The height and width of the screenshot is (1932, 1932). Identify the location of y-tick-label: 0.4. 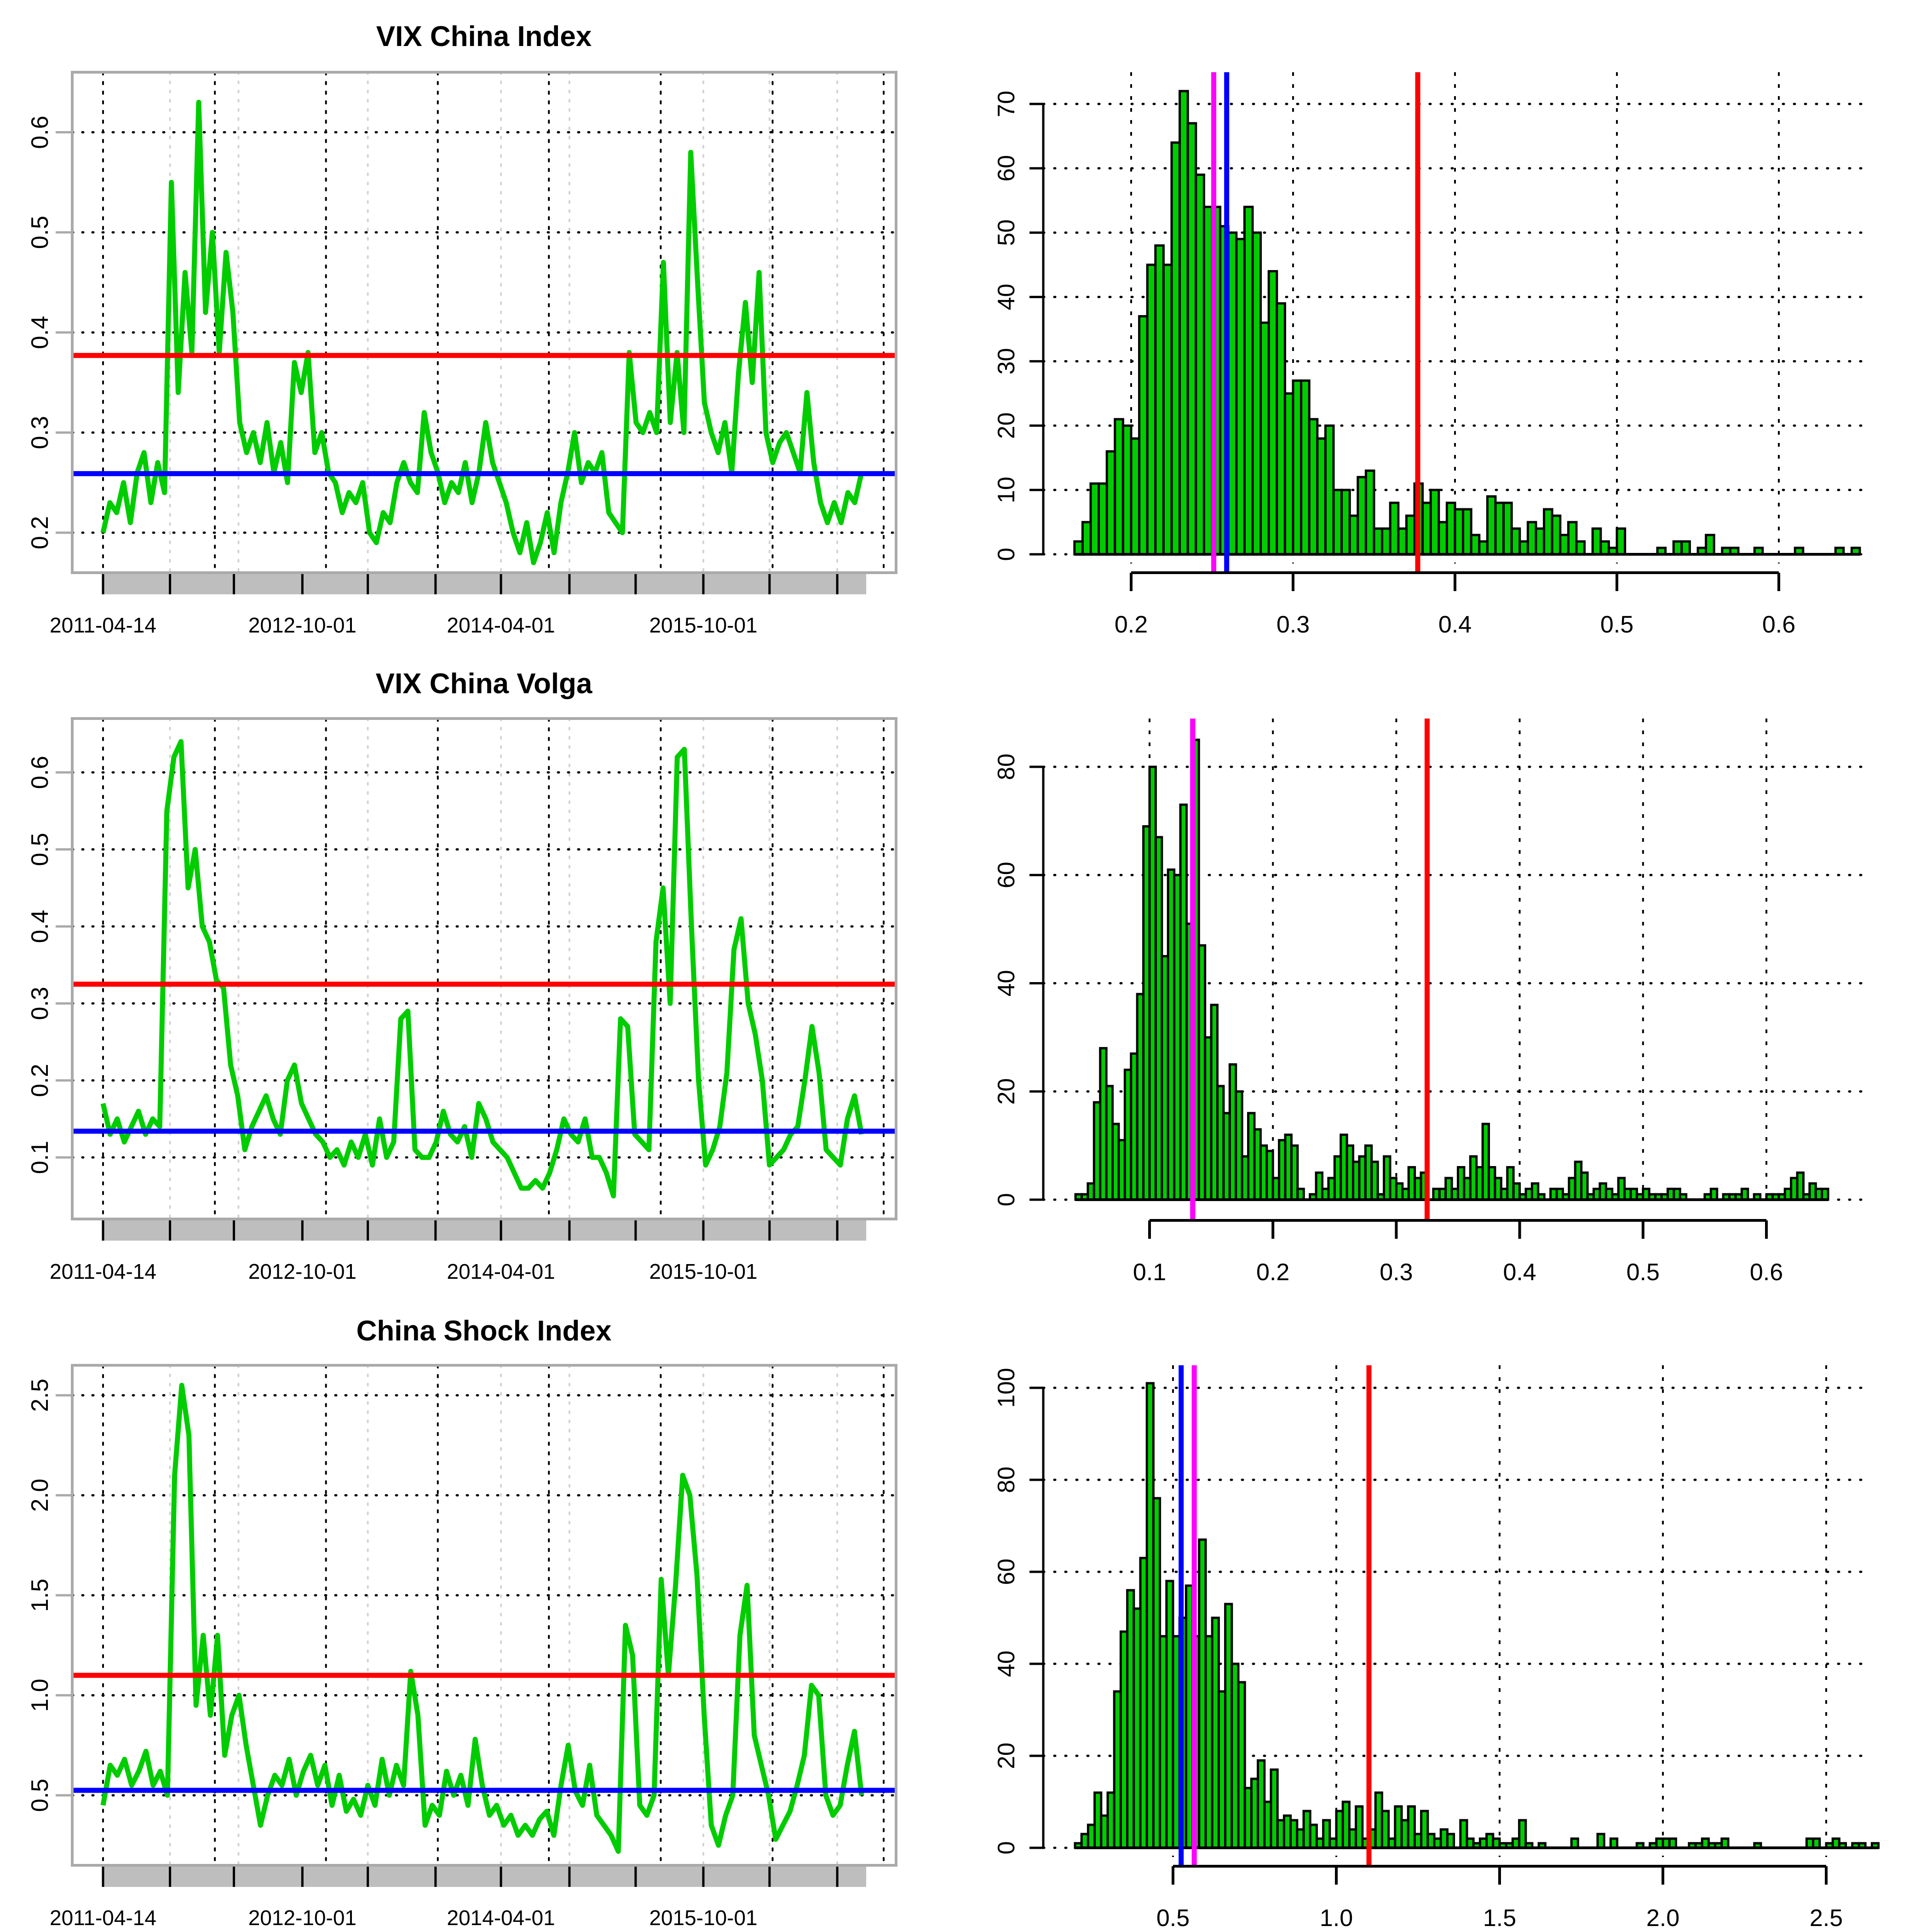
(40, 332).